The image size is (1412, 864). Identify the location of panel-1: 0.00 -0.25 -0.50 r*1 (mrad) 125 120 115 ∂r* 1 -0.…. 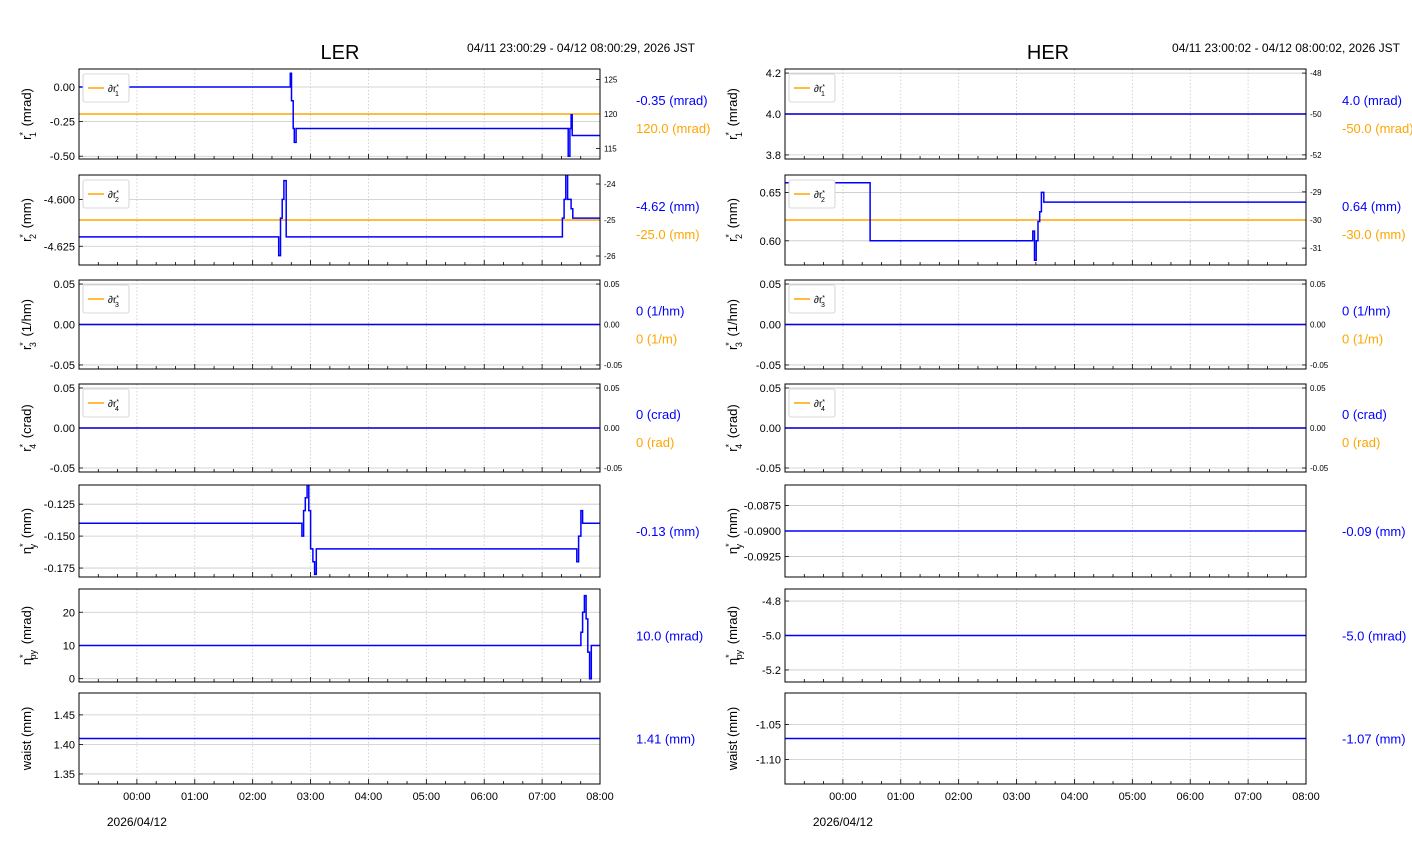
(364, 115).